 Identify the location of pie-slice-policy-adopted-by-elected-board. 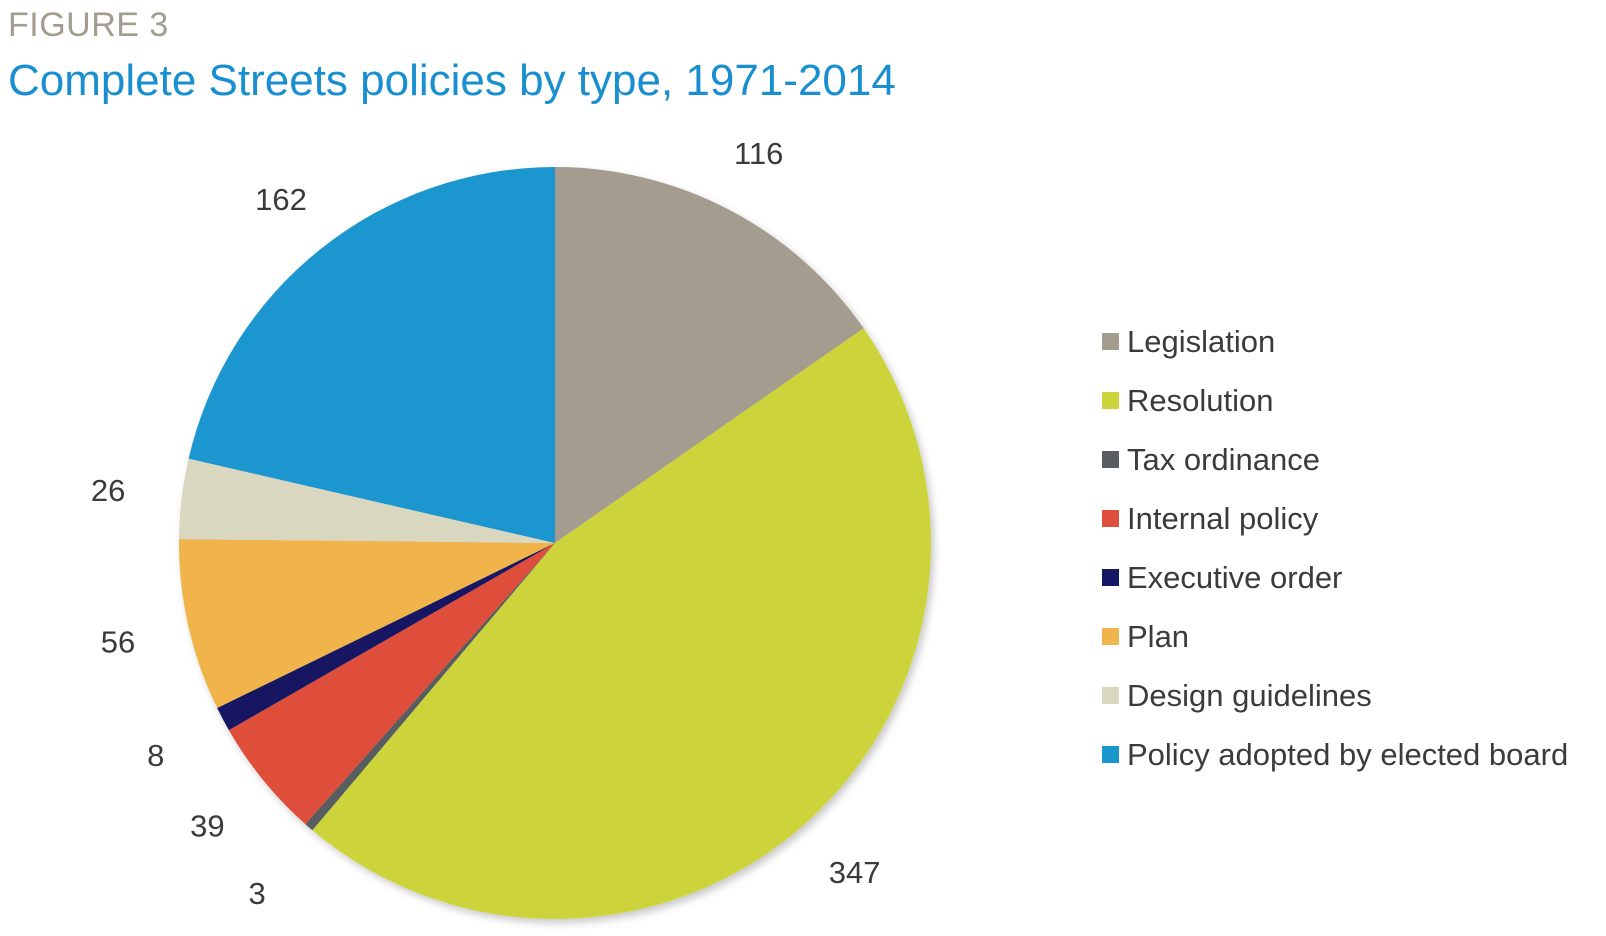
(371, 355).